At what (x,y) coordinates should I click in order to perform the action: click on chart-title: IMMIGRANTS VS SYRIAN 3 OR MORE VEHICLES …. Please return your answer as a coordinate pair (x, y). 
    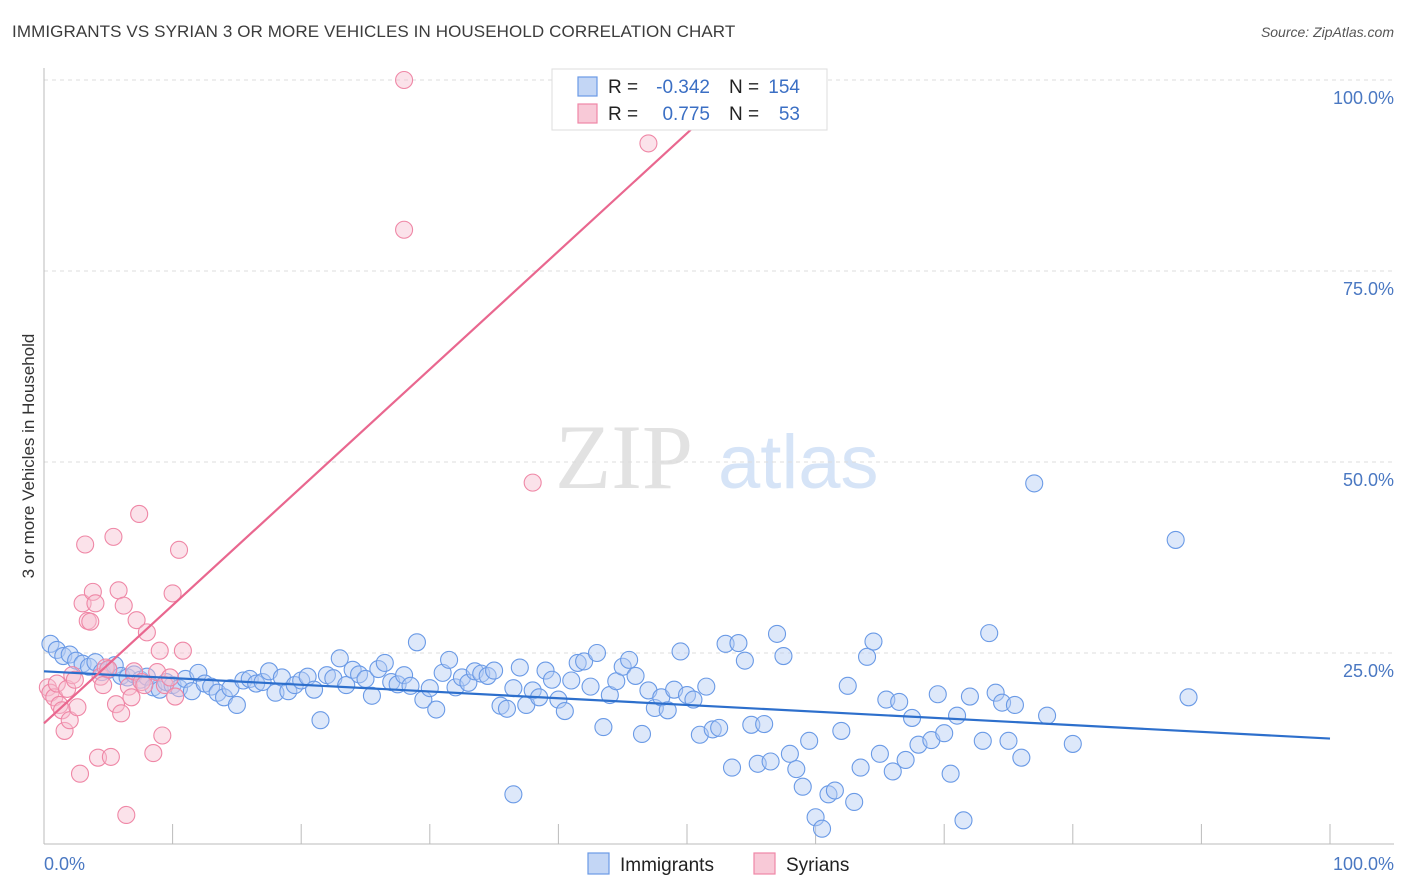
    Looking at the image, I should click on (374, 31).